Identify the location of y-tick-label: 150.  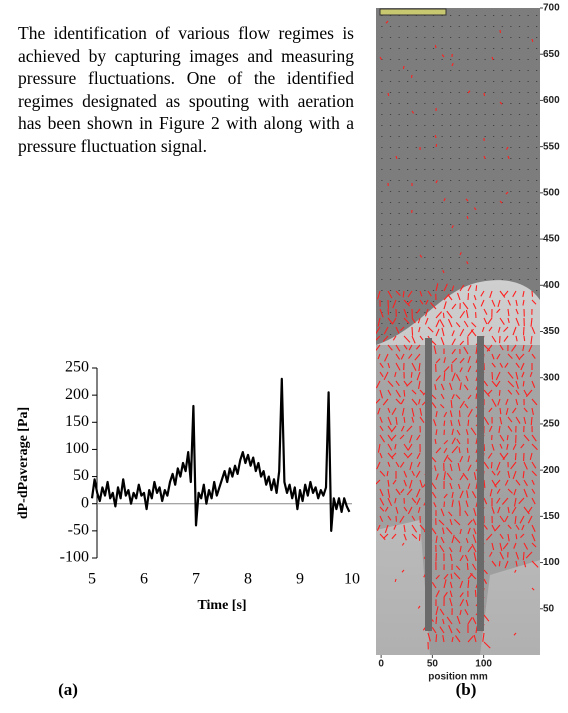
(77, 421).